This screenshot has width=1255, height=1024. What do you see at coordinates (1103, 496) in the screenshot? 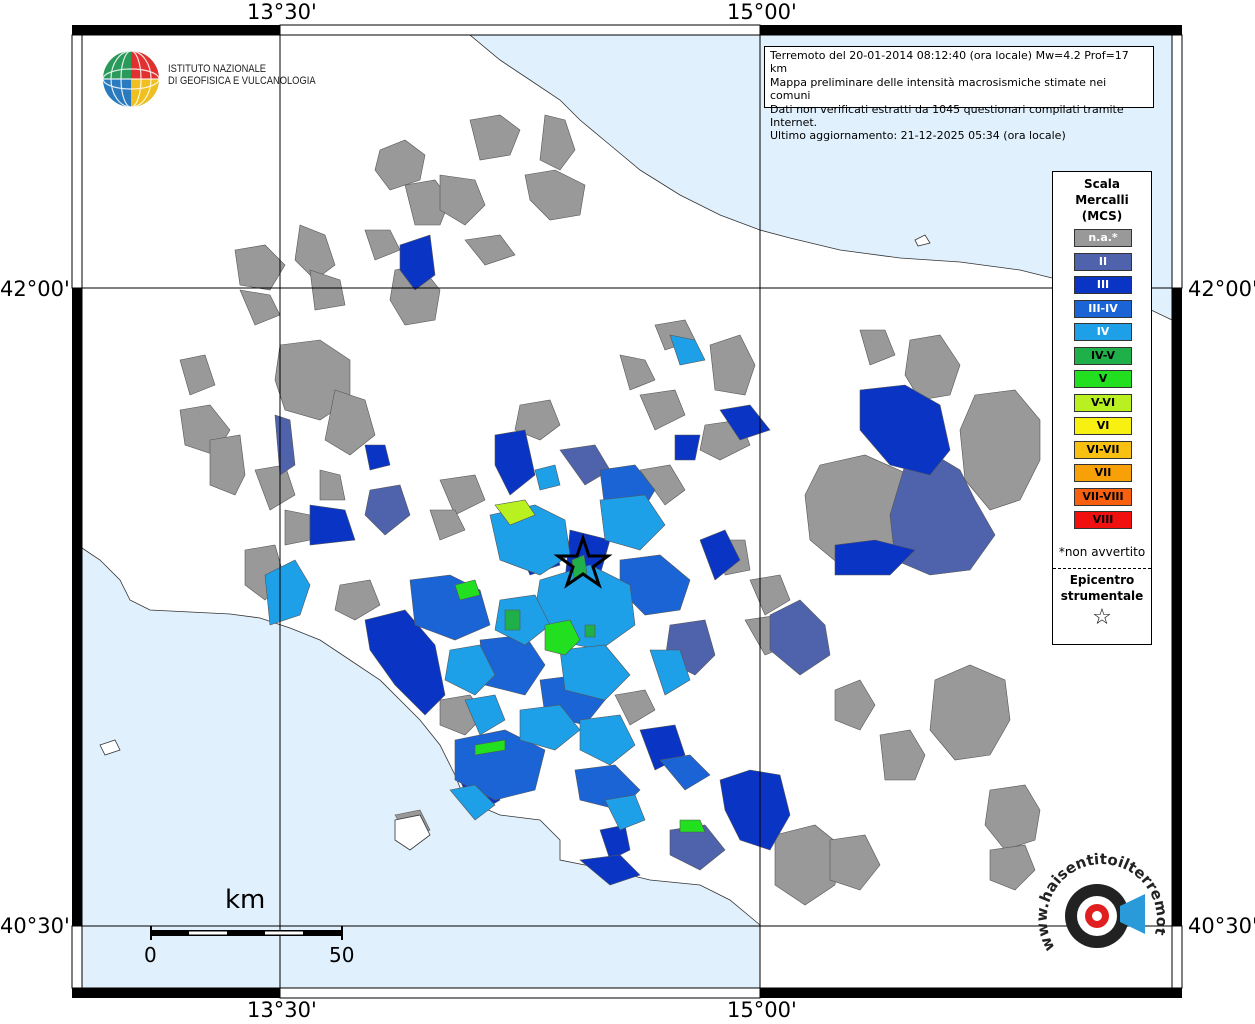
I see `legend-swatch: VII-VIII` at bounding box center [1103, 496].